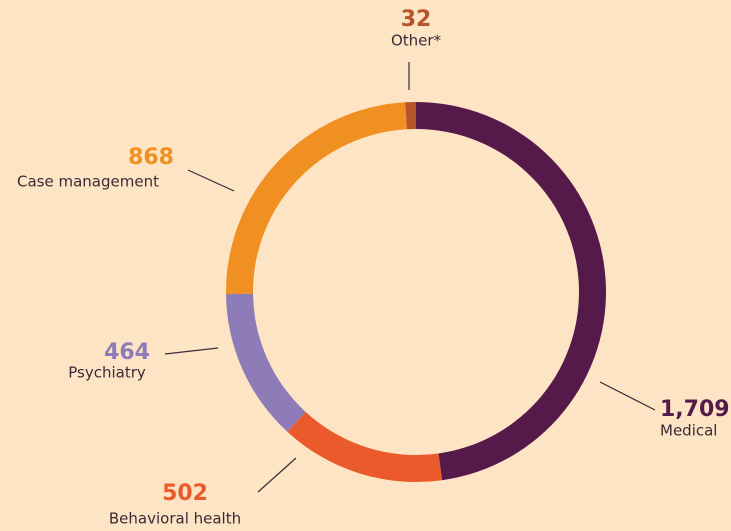 This screenshot has width=731, height=531. Describe the element at coordinates (175, 519) in the screenshot. I see `category-label: Behavioral health` at that location.